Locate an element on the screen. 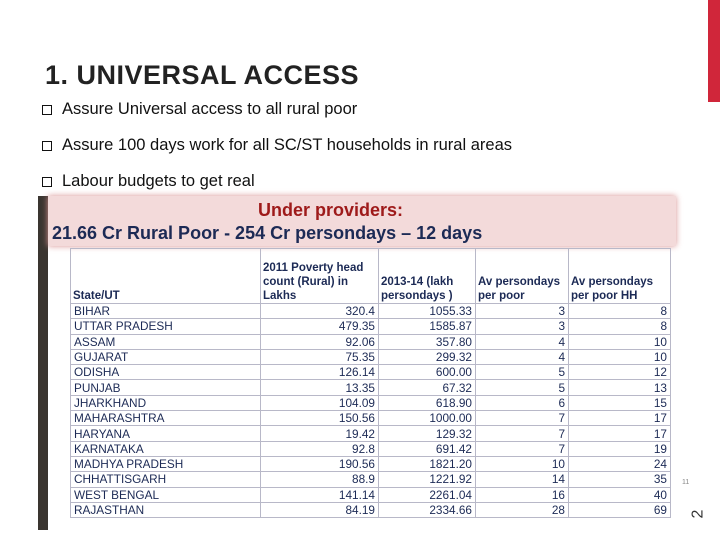  table-cell: 14 is located at coordinates (522, 479).